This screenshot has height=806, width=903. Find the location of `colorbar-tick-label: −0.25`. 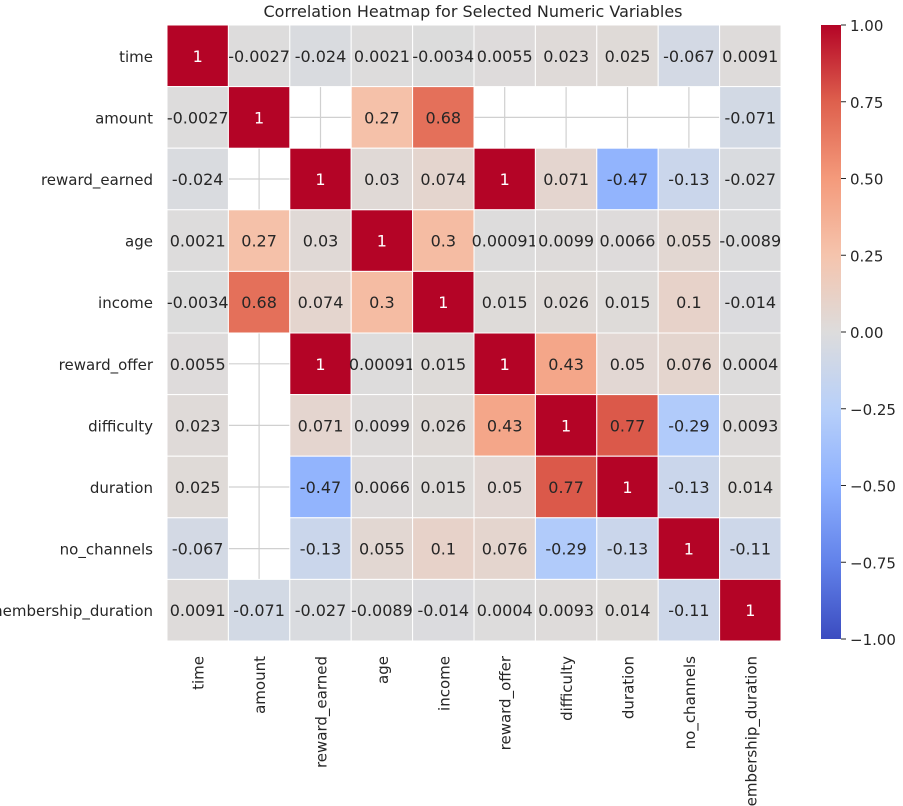

colorbar-tick-label: −0.25 is located at coordinates (873, 410).